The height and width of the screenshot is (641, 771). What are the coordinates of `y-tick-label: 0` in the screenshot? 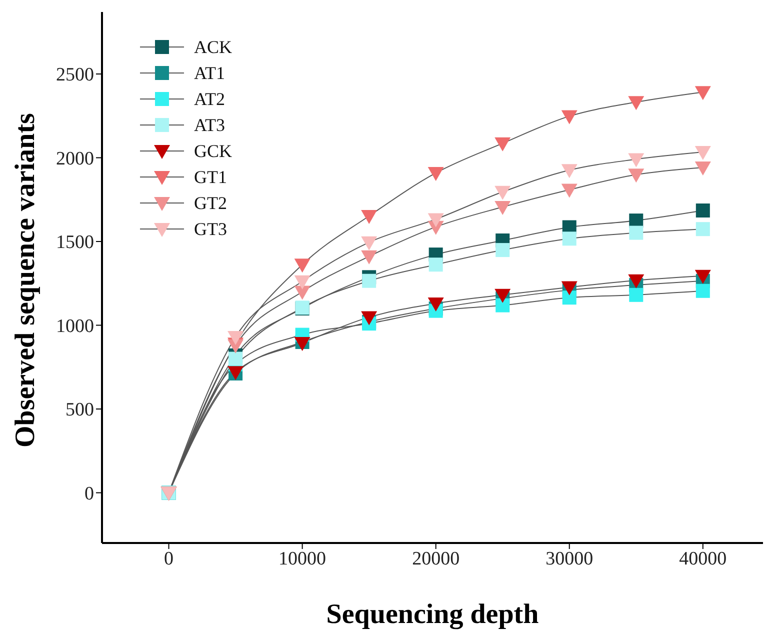 It's located at (89, 493).